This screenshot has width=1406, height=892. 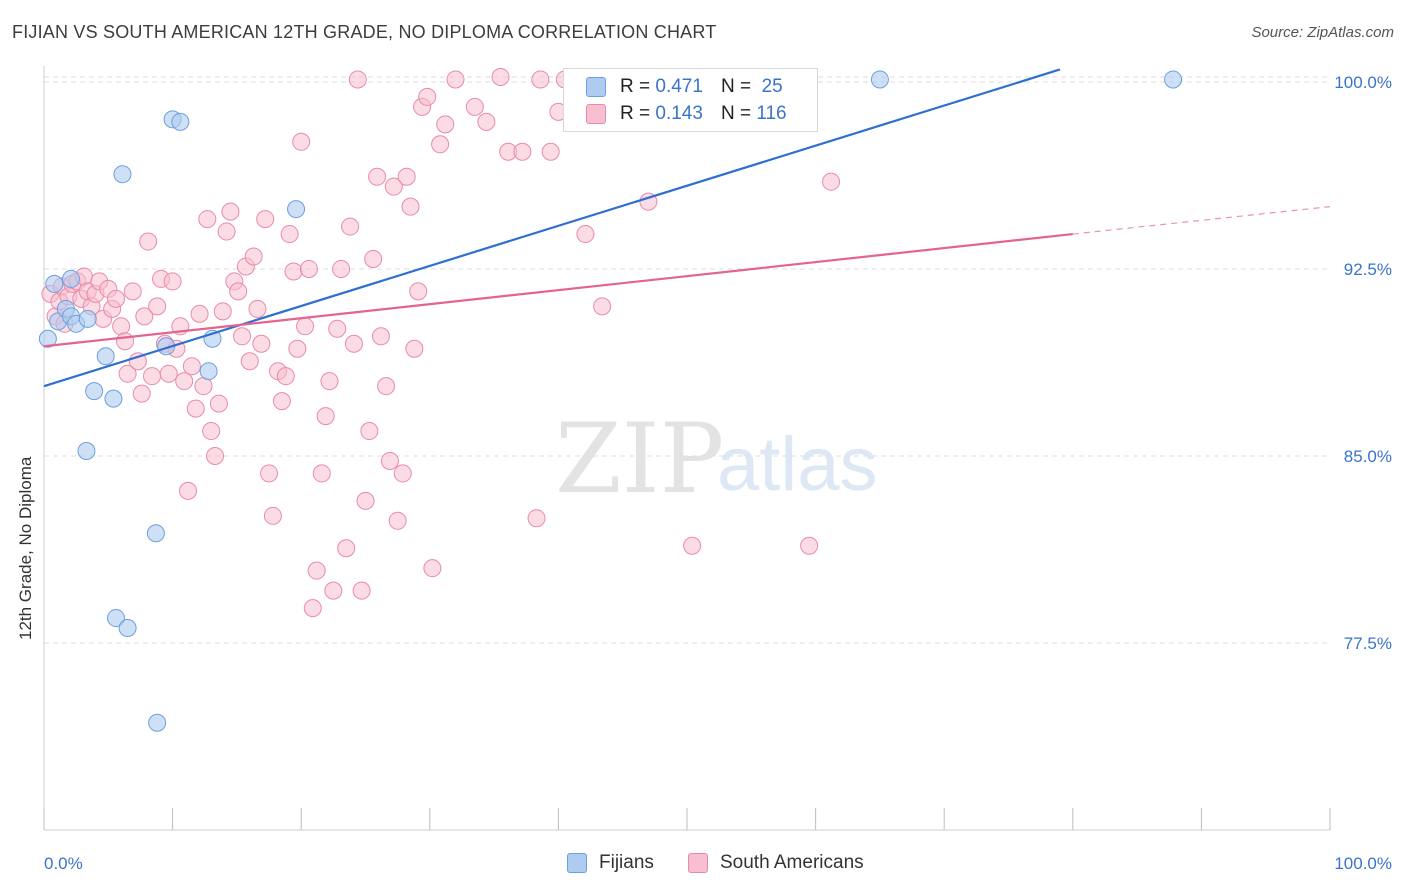 I want to click on x-tick-label: 0.0%, so click(x=63, y=863).